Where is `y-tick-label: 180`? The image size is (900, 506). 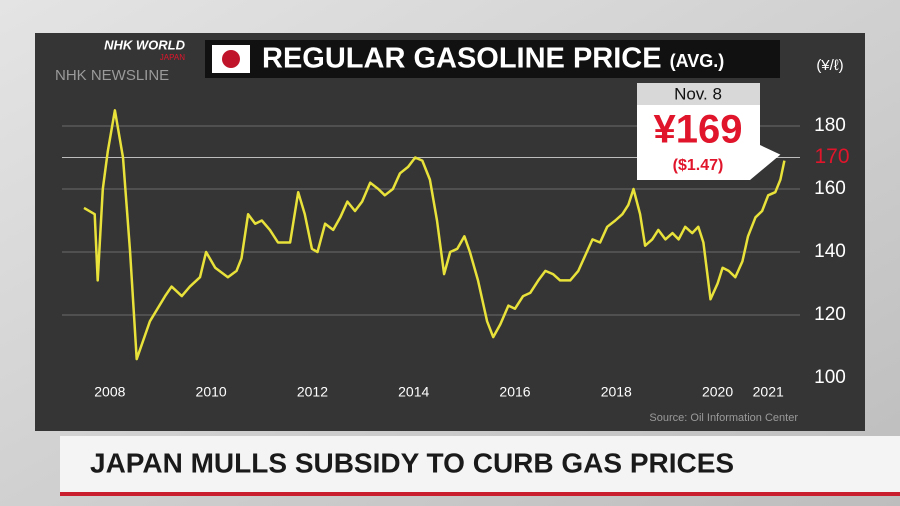
y-tick-label: 180 is located at coordinates (830, 125).